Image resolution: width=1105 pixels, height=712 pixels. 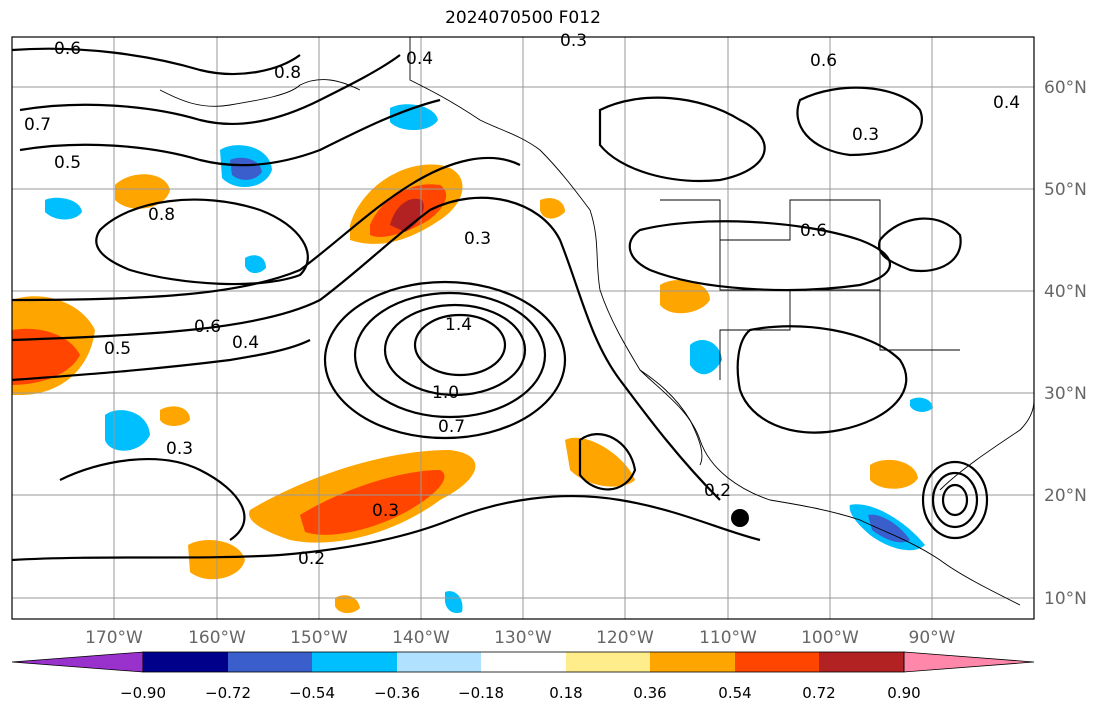 What do you see at coordinates (1065, 292) in the screenshot?
I see `lat-label: 40°N` at bounding box center [1065, 292].